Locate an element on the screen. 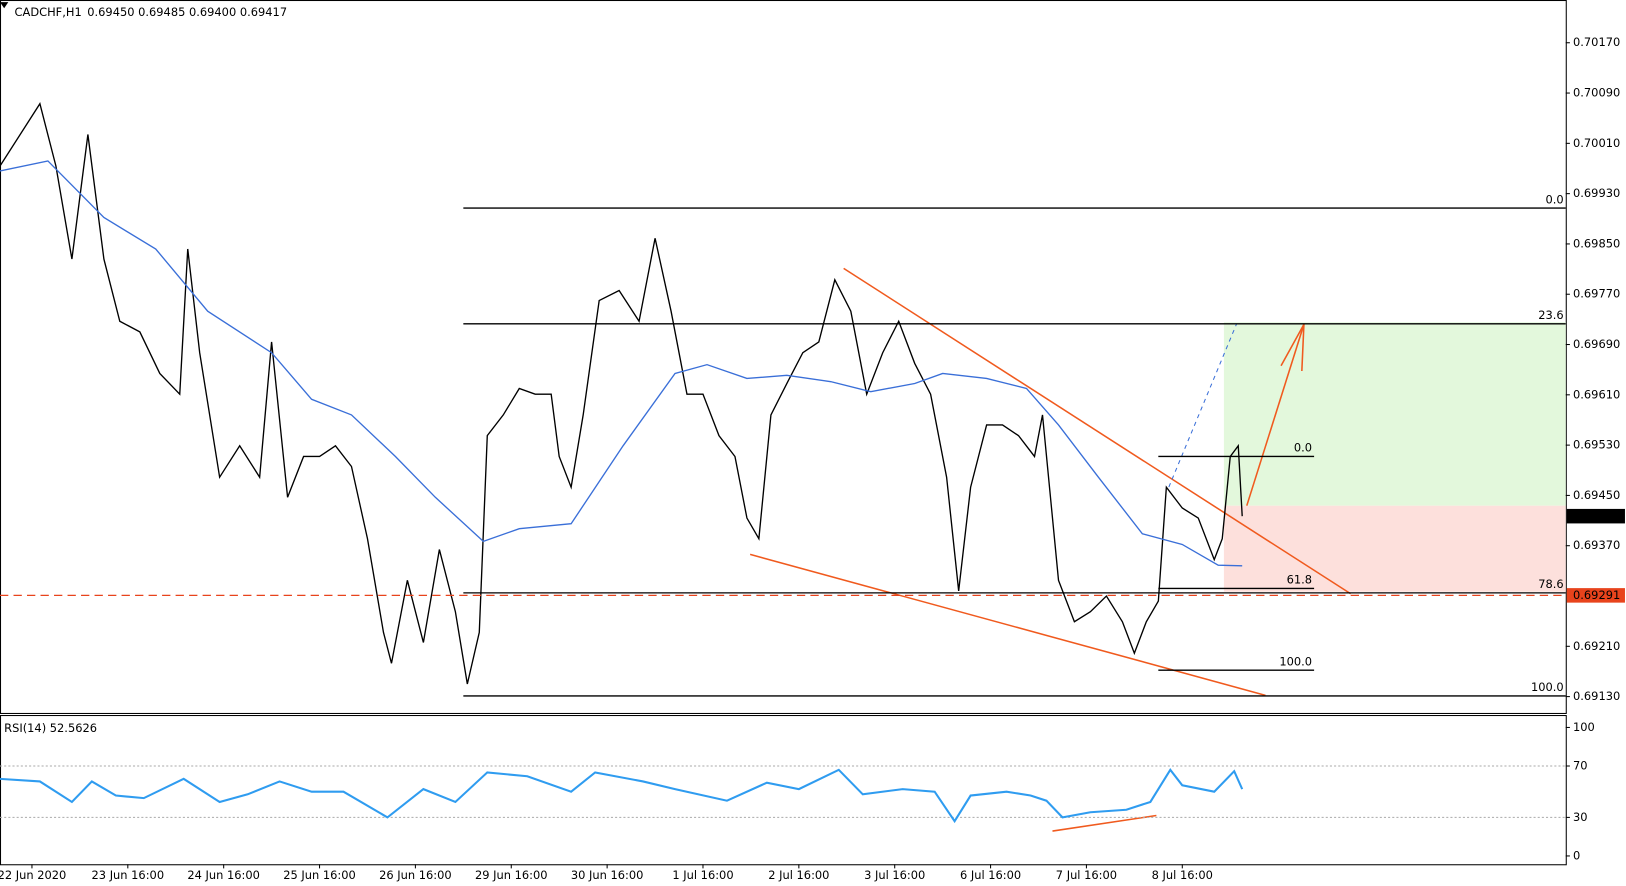 This screenshot has width=1626, height=886. y-tick-label: 0.69770 is located at coordinates (1596, 294).